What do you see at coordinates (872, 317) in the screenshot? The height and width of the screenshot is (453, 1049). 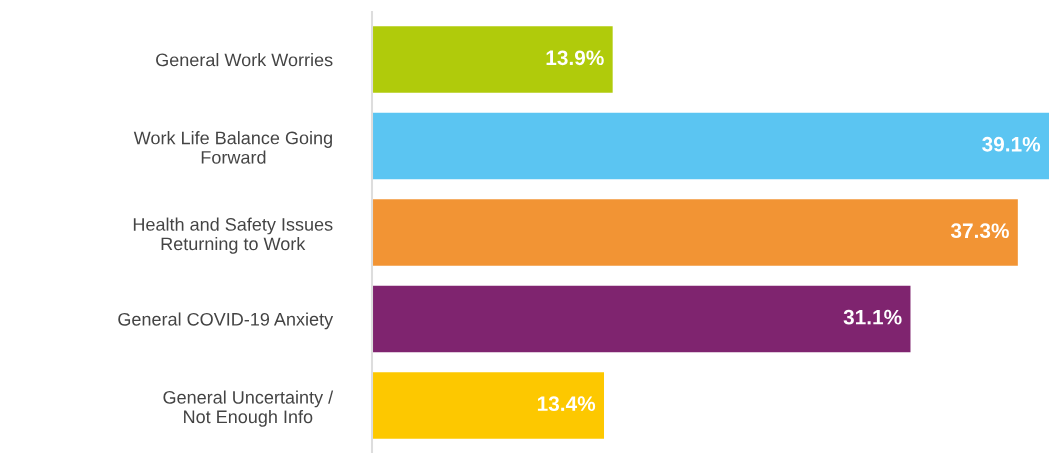 I see `data-label: 31.1%` at bounding box center [872, 317].